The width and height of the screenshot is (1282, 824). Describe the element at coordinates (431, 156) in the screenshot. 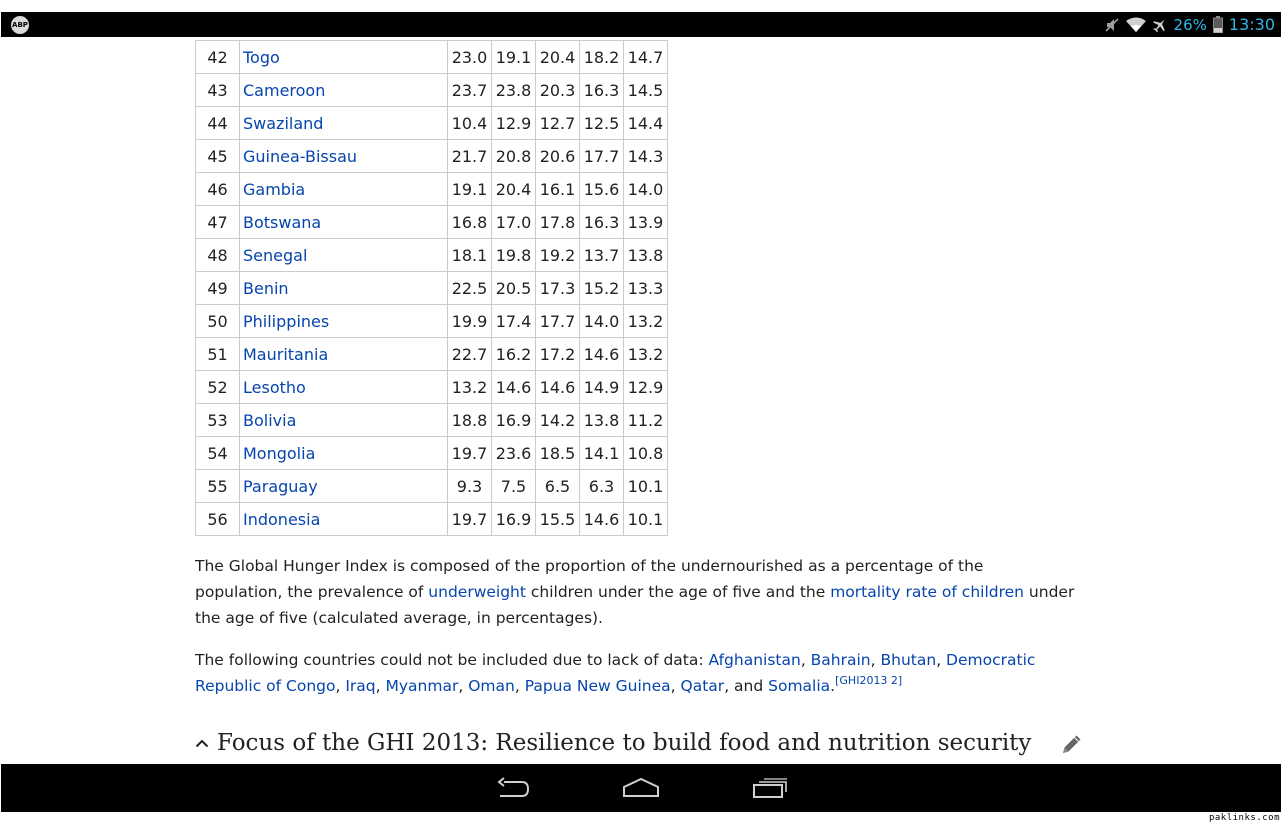

I see `table-row: 45 Guinea-Bissau 21.7 20.8 20.6 17.7 14.3` at that location.